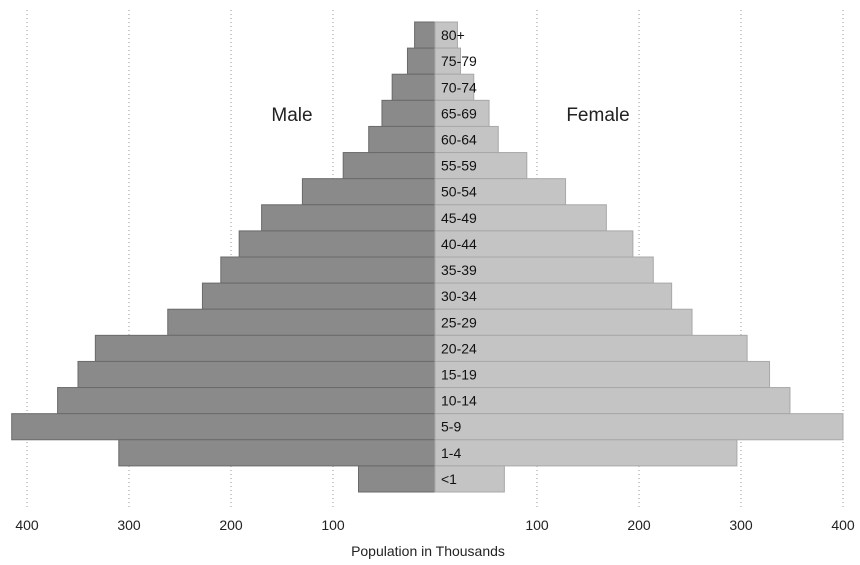 The width and height of the screenshot is (860, 565). Describe the element at coordinates (449, 479) in the screenshot. I see `age-group-label: <1` at that location.